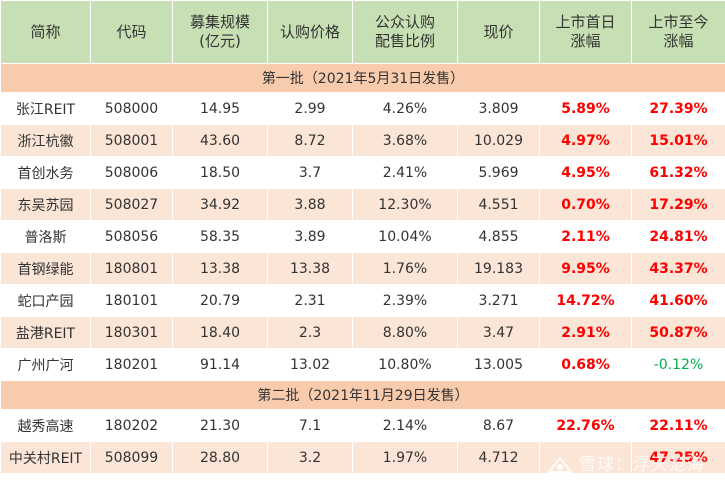  I want to click on cell-name: 普洛斯, so click(45, 236).